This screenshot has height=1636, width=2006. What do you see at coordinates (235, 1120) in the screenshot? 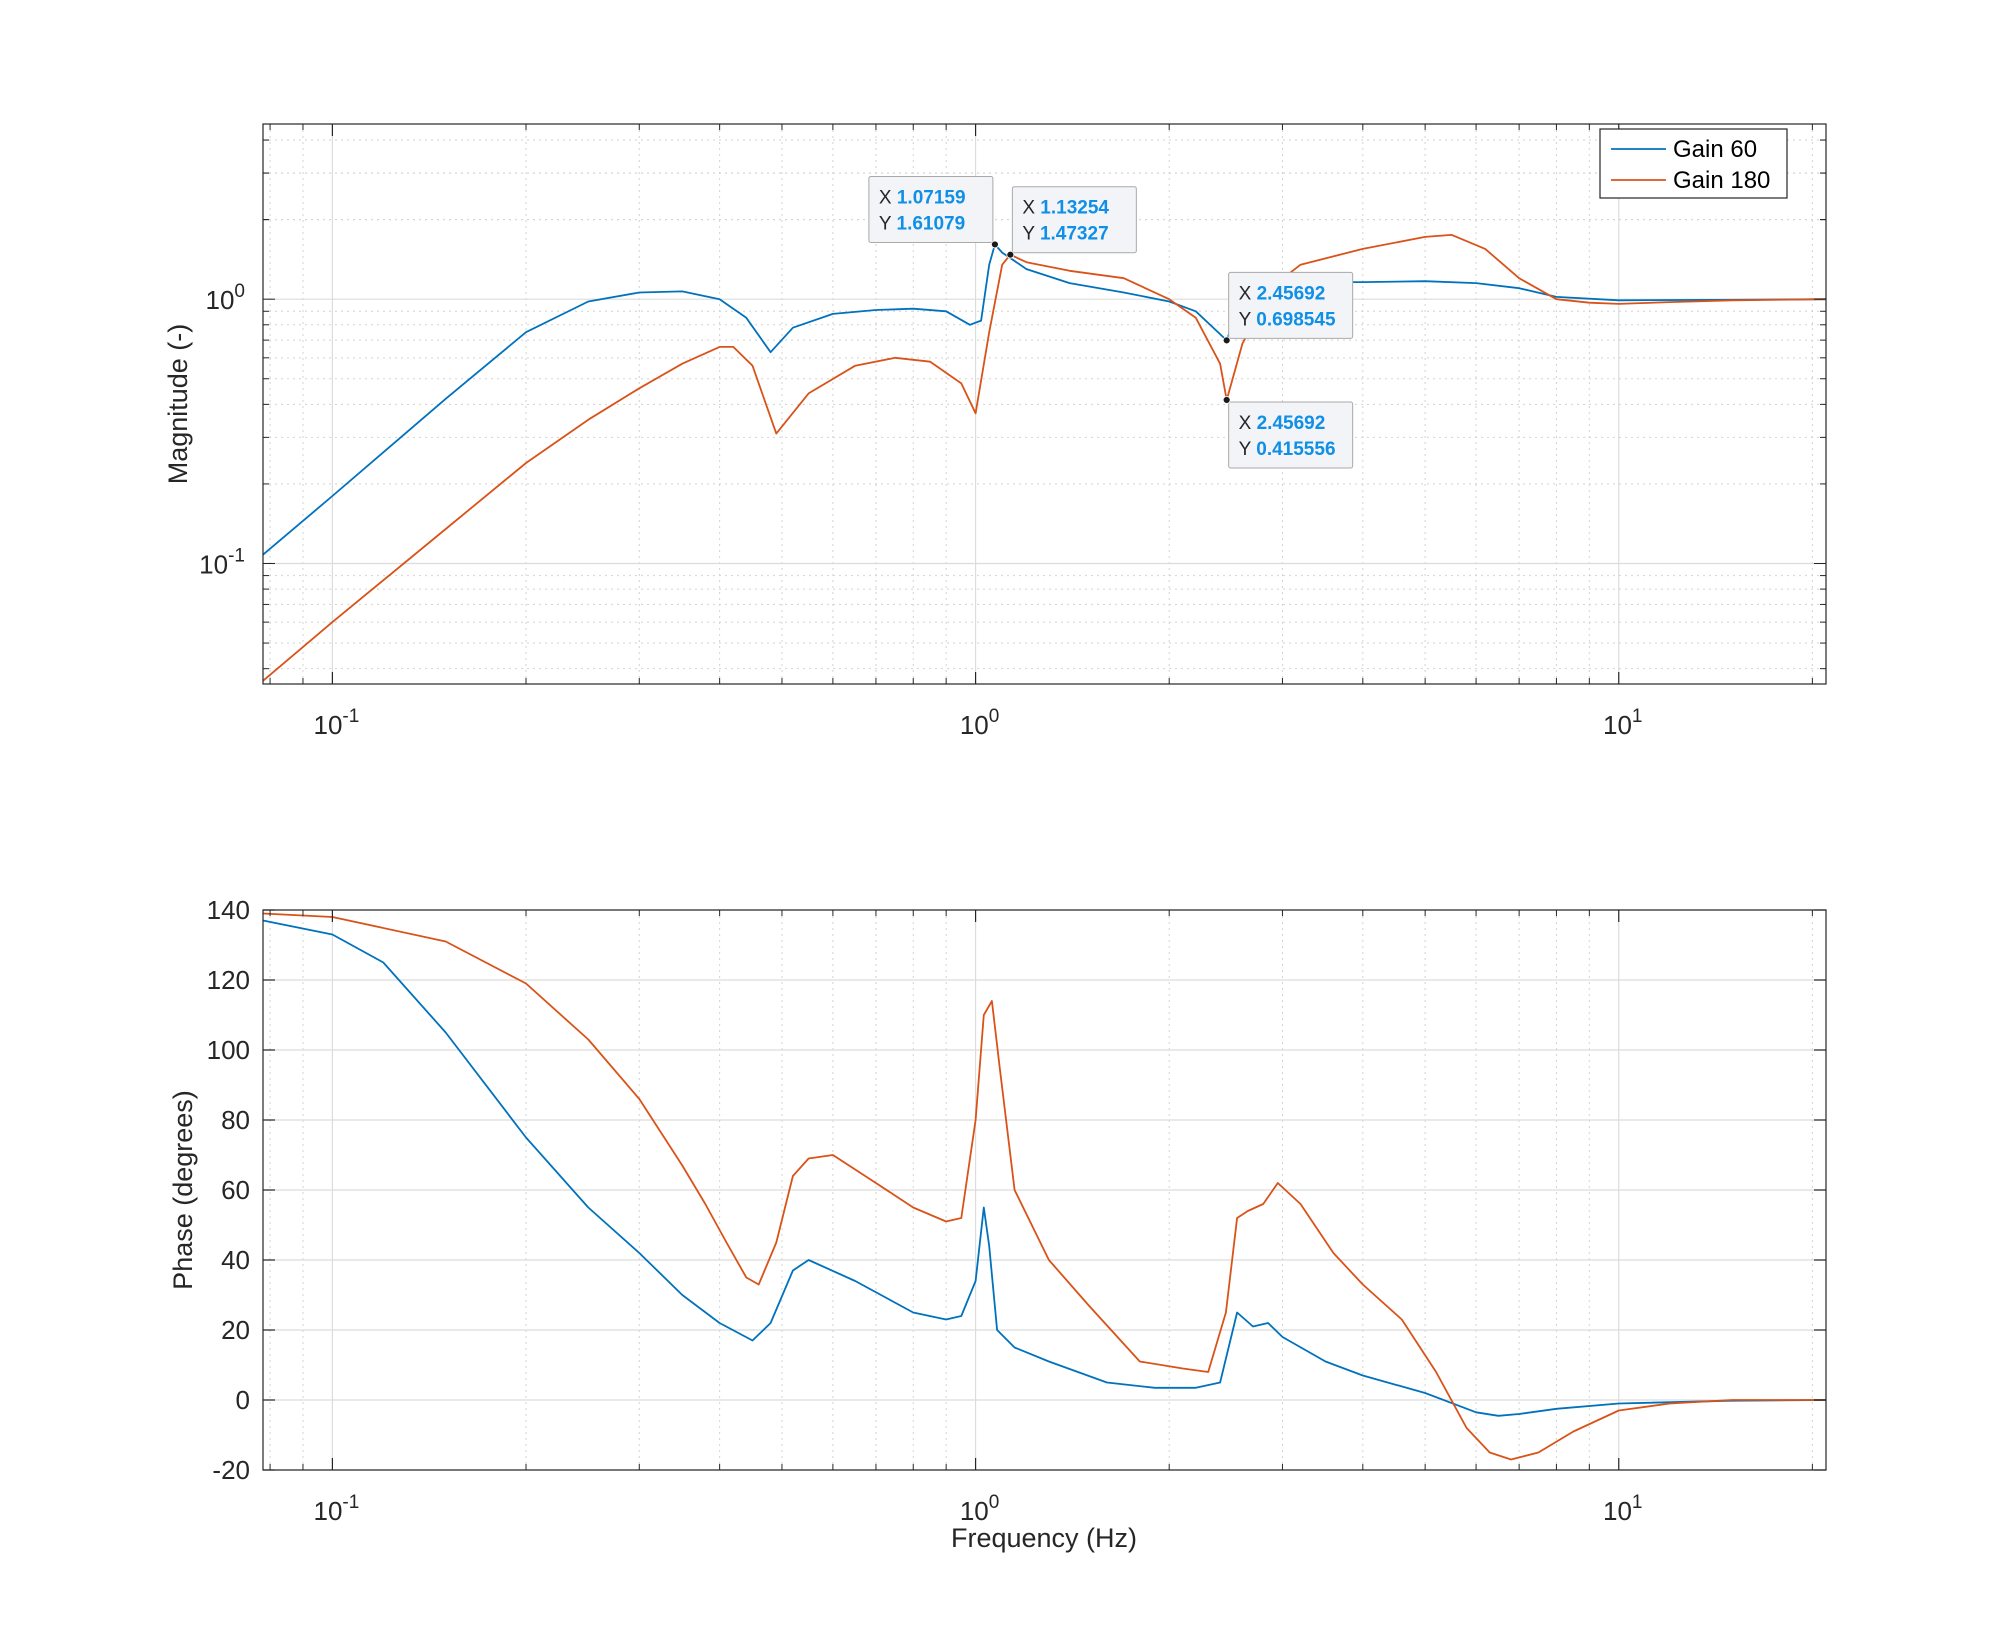
I see `y-tick-label-5: 80` at bounding box center [235, 1120].